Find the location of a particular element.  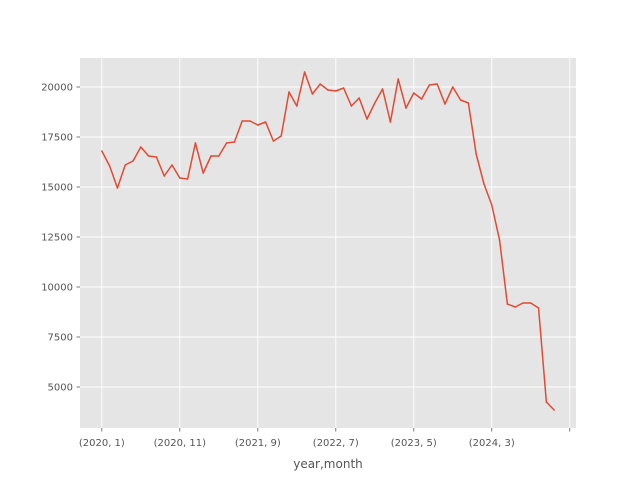

y-tick-label: 5000 is located at coordinates (60, 388).